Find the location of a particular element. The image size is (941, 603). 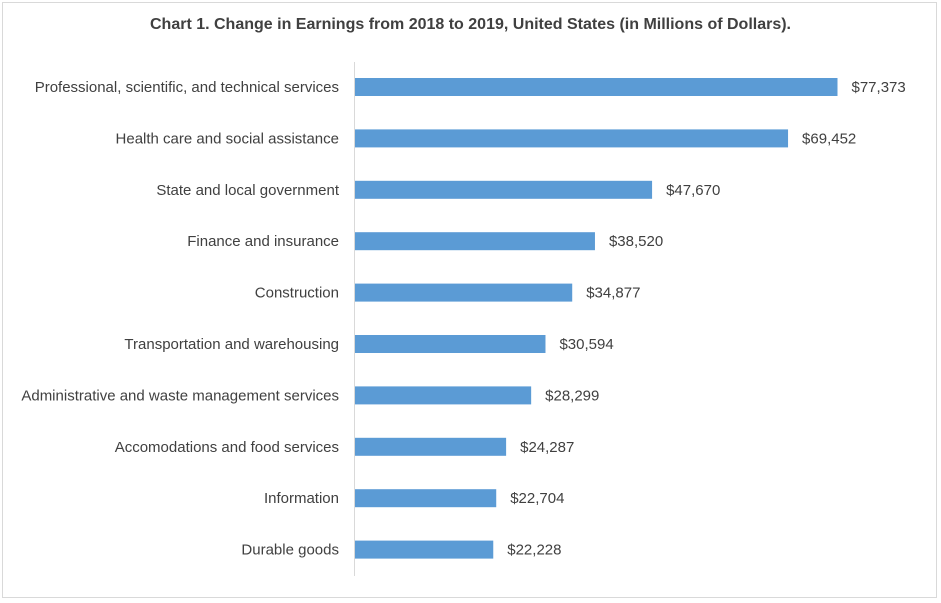

category-label: Health care and social assistance is located at coordinates (227, 138).